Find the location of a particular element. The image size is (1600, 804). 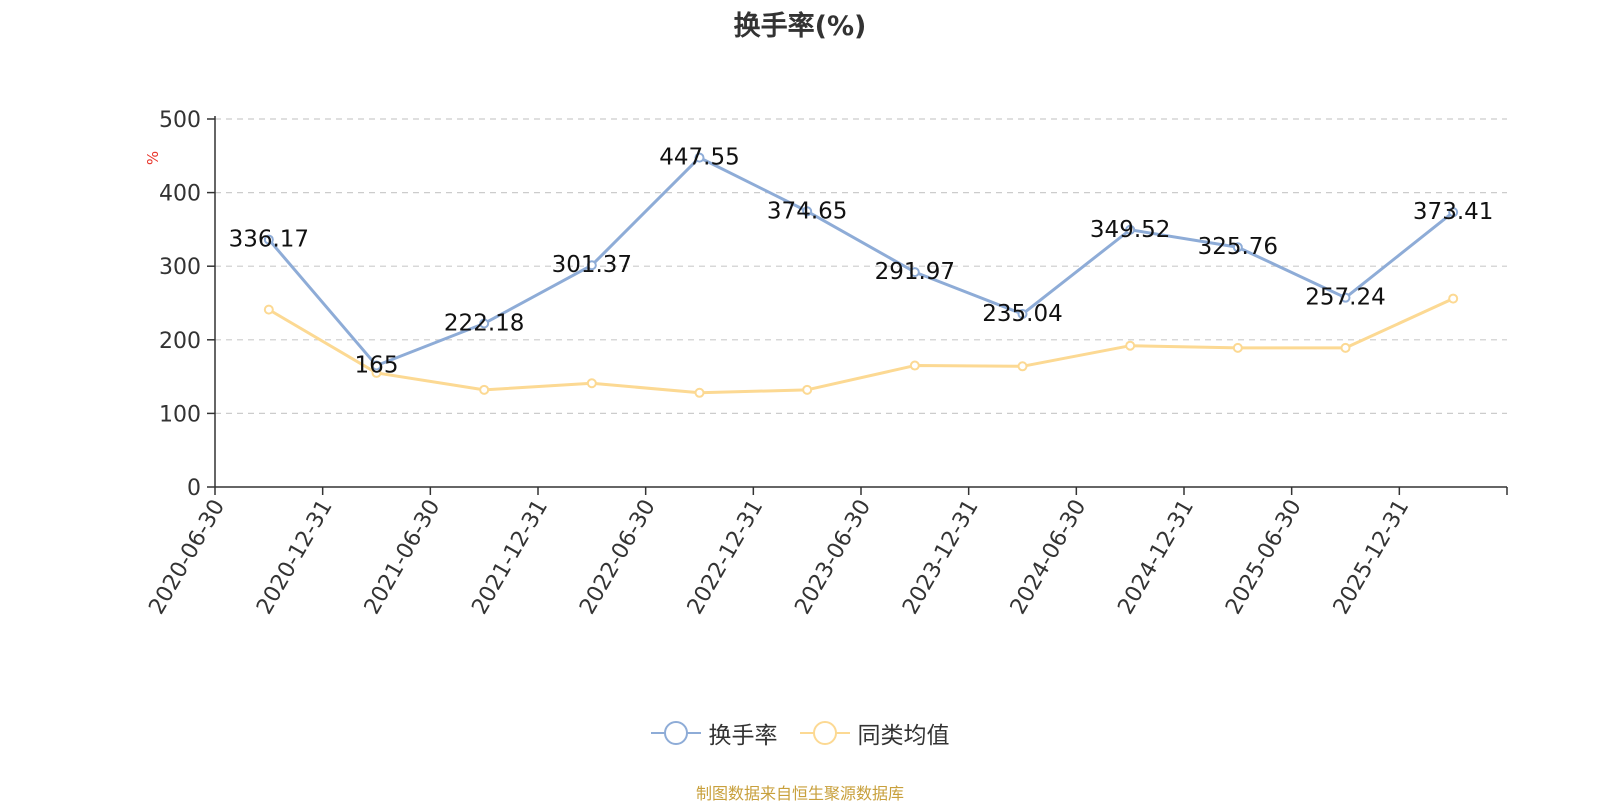

x-tick-label: 2020-12-31 is located at coordinates (295, 557).